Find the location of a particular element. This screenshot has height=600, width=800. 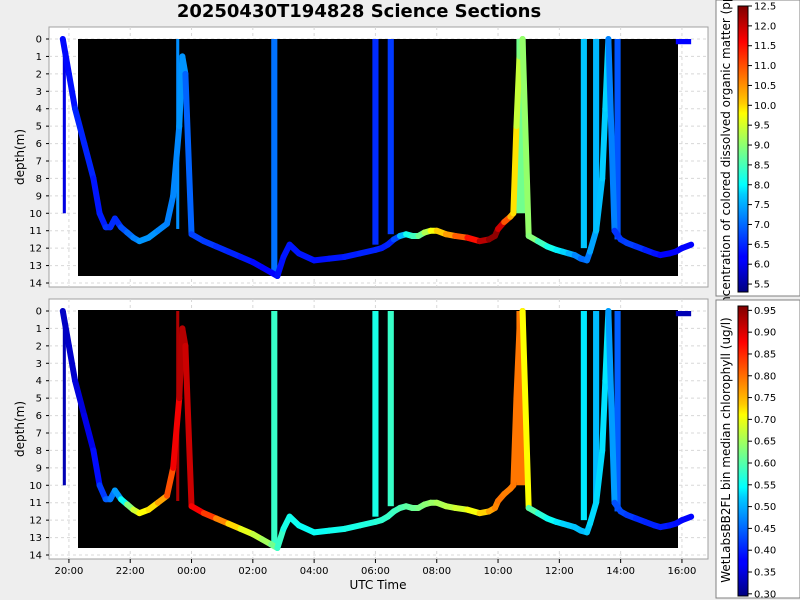

y-tick-label: 3 is located at coordinates (39, 364).